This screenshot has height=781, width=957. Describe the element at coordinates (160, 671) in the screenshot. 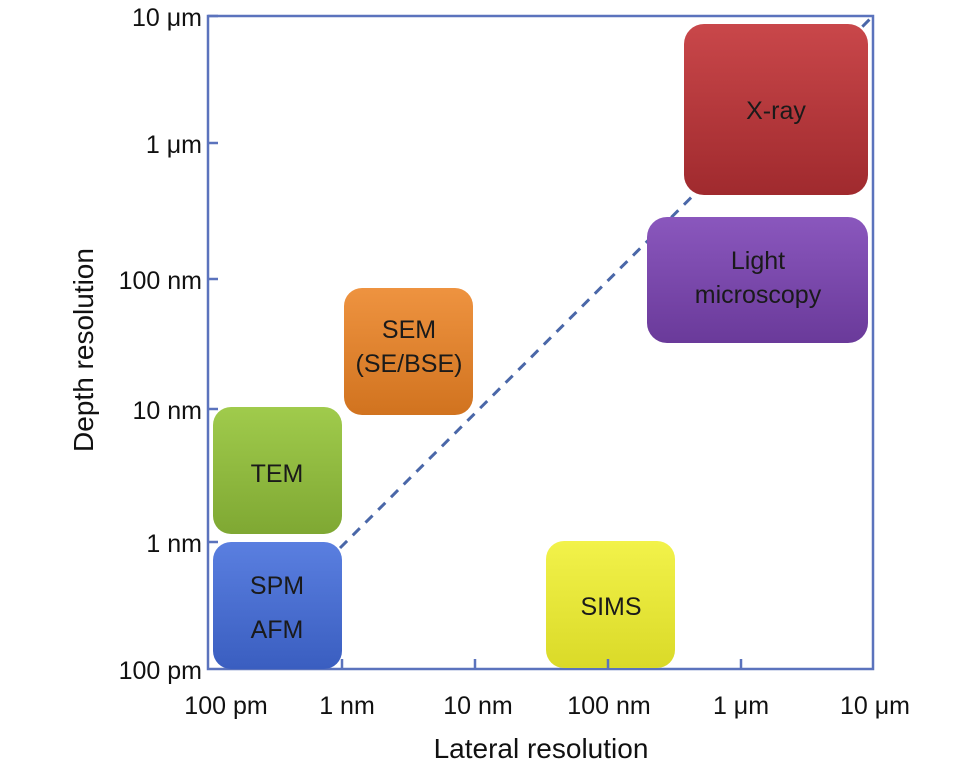

I see `y-tick-label: 100 pm` at that location.